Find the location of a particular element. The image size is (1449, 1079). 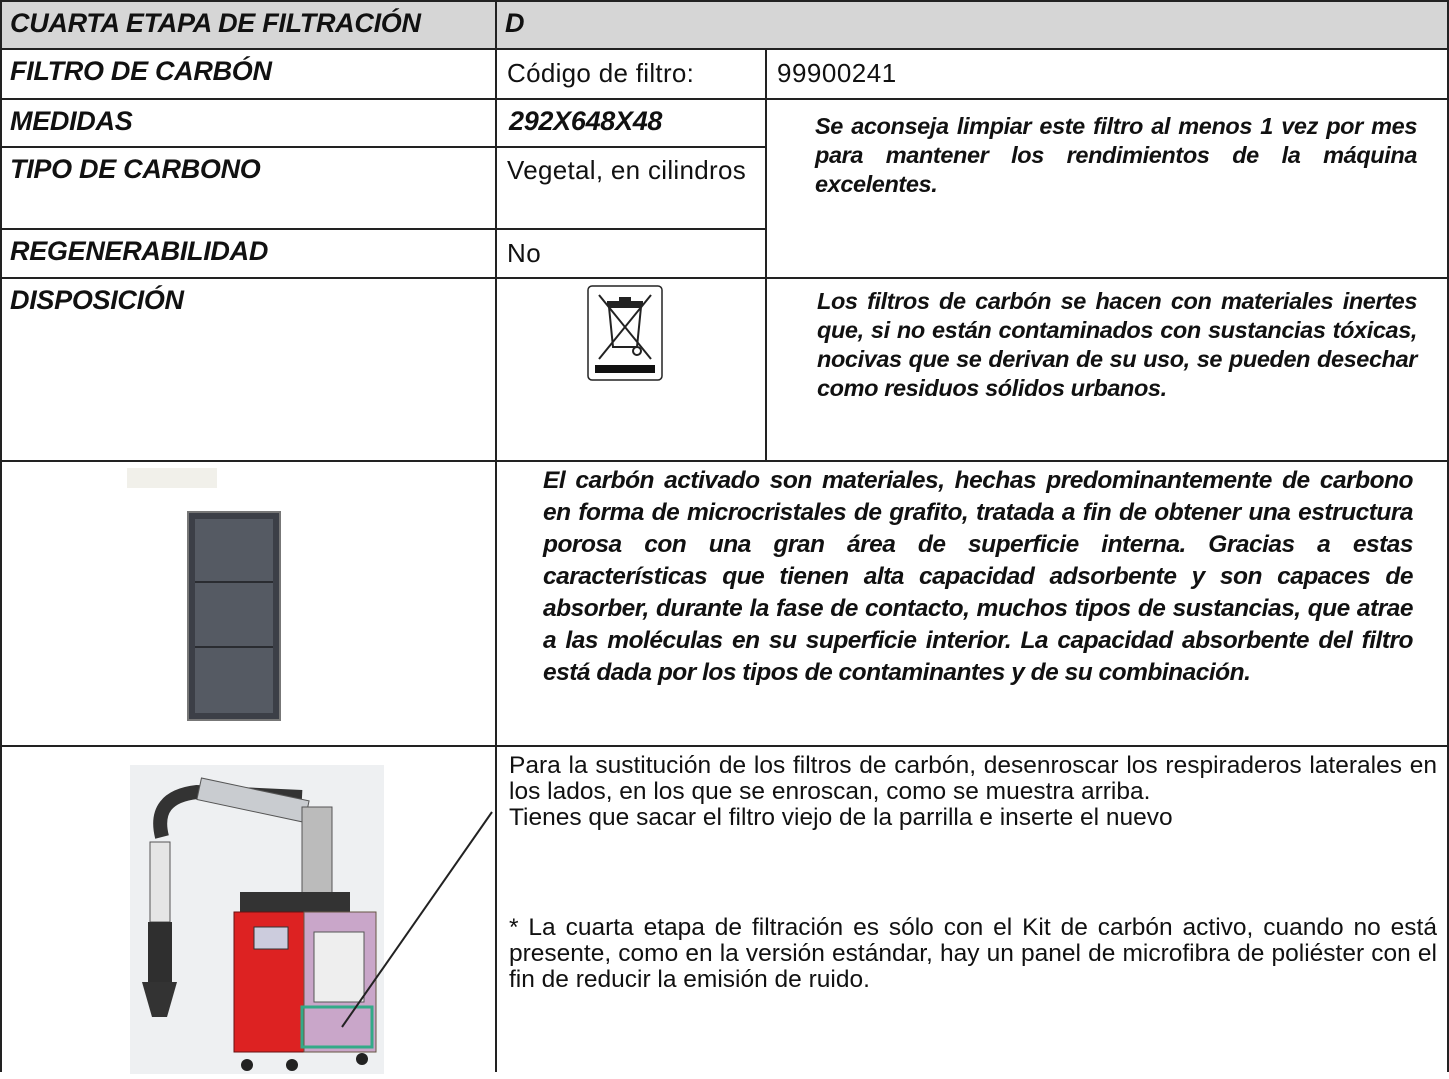

stage-cell: D is located at coordinates (972, 25).